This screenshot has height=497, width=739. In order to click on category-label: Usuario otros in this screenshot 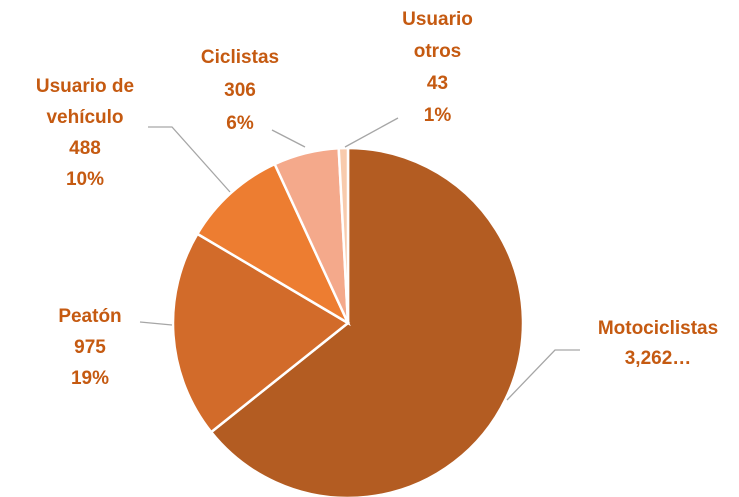, I will do `click(437, 35)`.